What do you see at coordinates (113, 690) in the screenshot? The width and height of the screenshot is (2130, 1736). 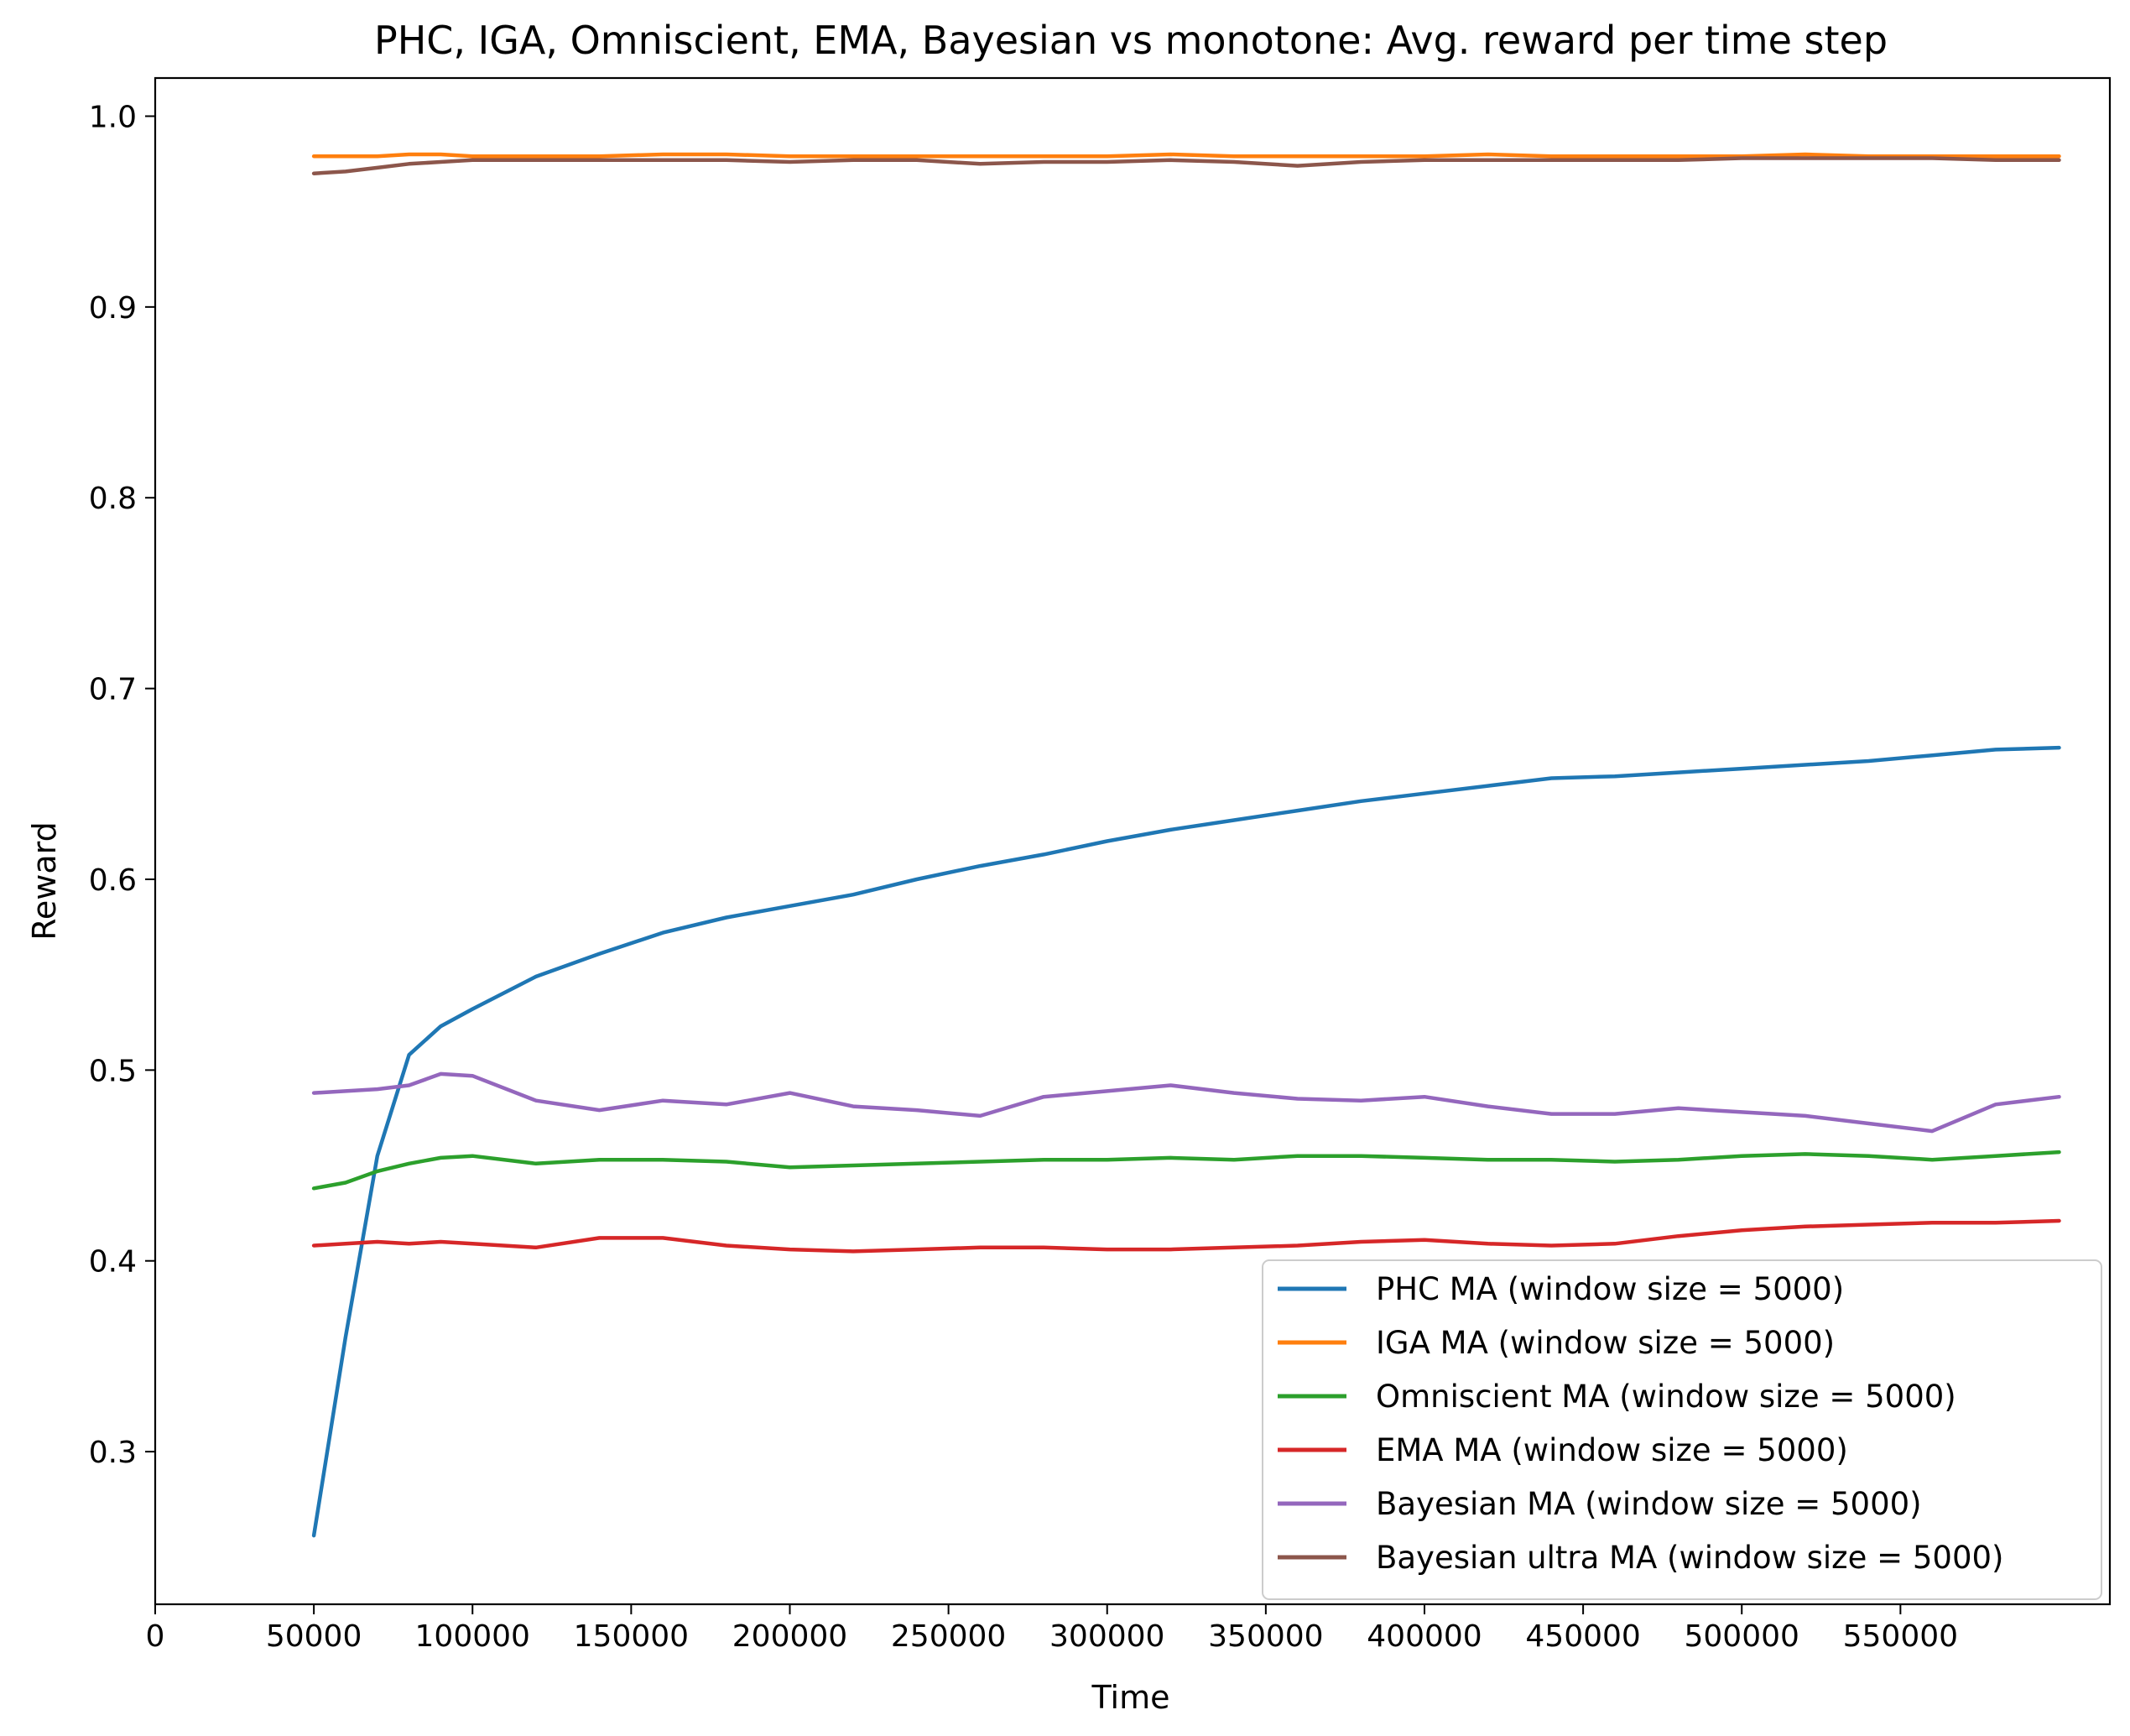 I see `y-tick-label: 0.7` at bounding box center [113, 690].